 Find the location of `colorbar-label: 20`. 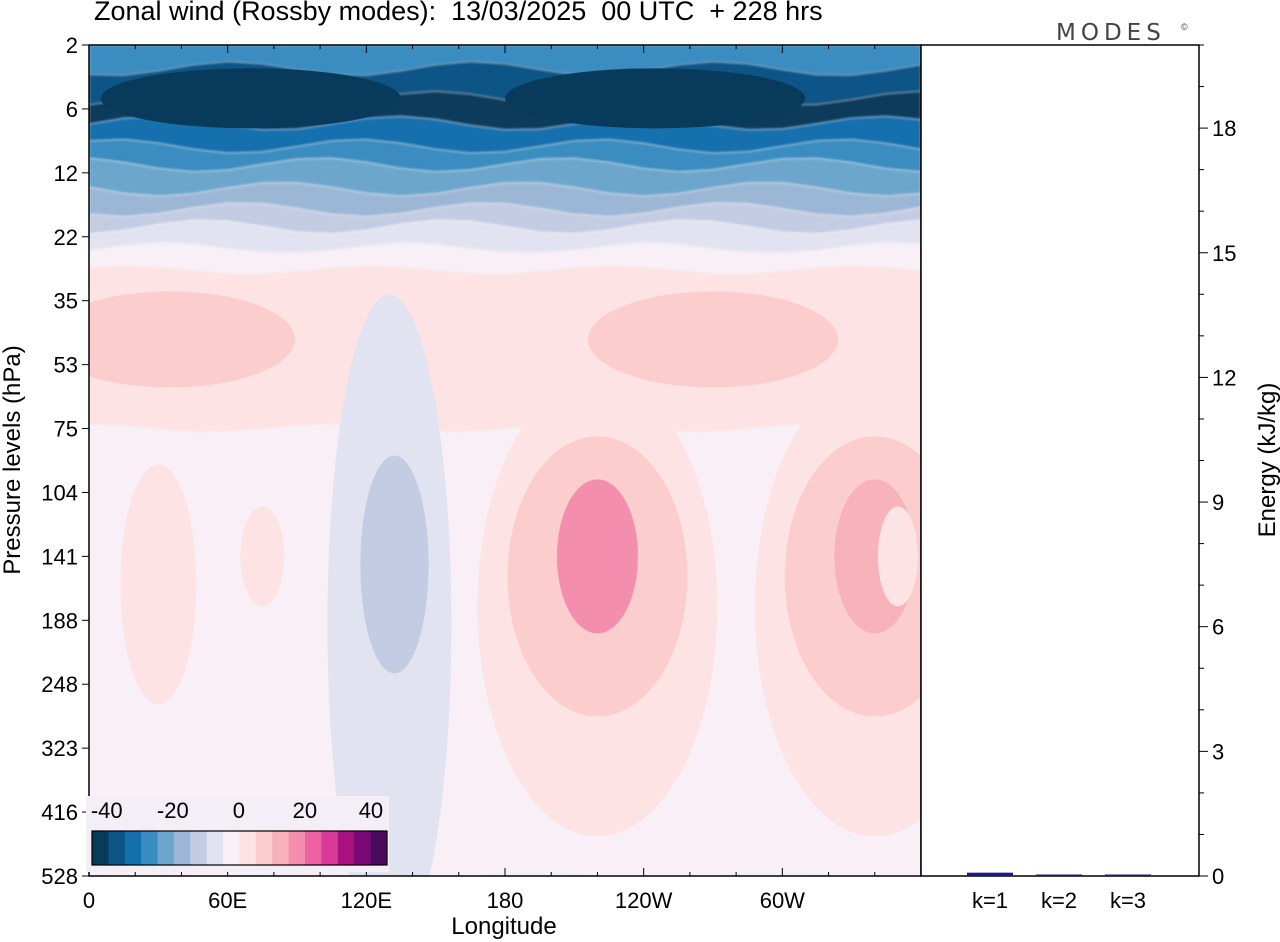

colorbar-label: 20 is located at coordinates (305, 810).